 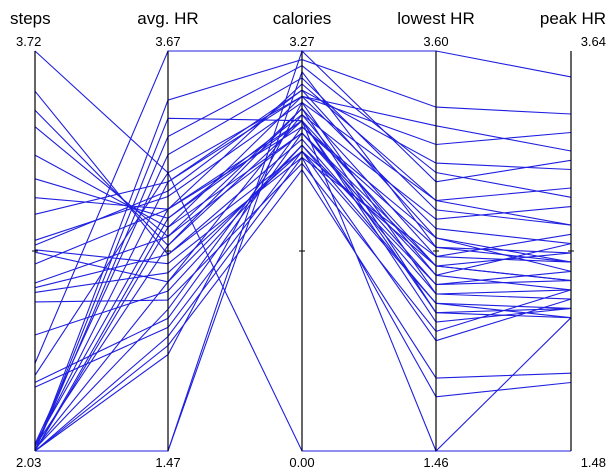 I want to click on axis-max-label-calories: 3.27, so click(x=301, y=41).